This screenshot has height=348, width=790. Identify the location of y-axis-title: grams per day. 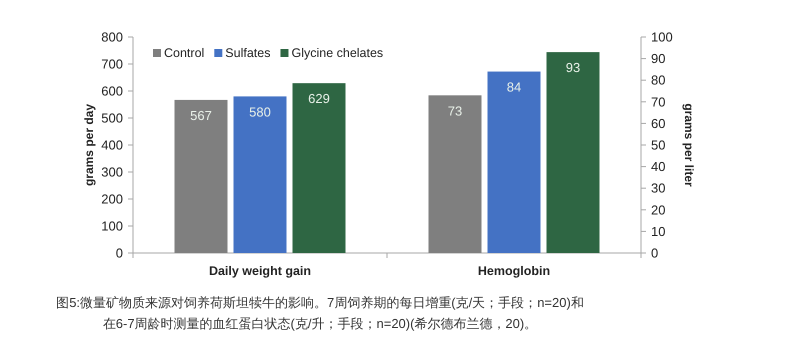
(89, 145).